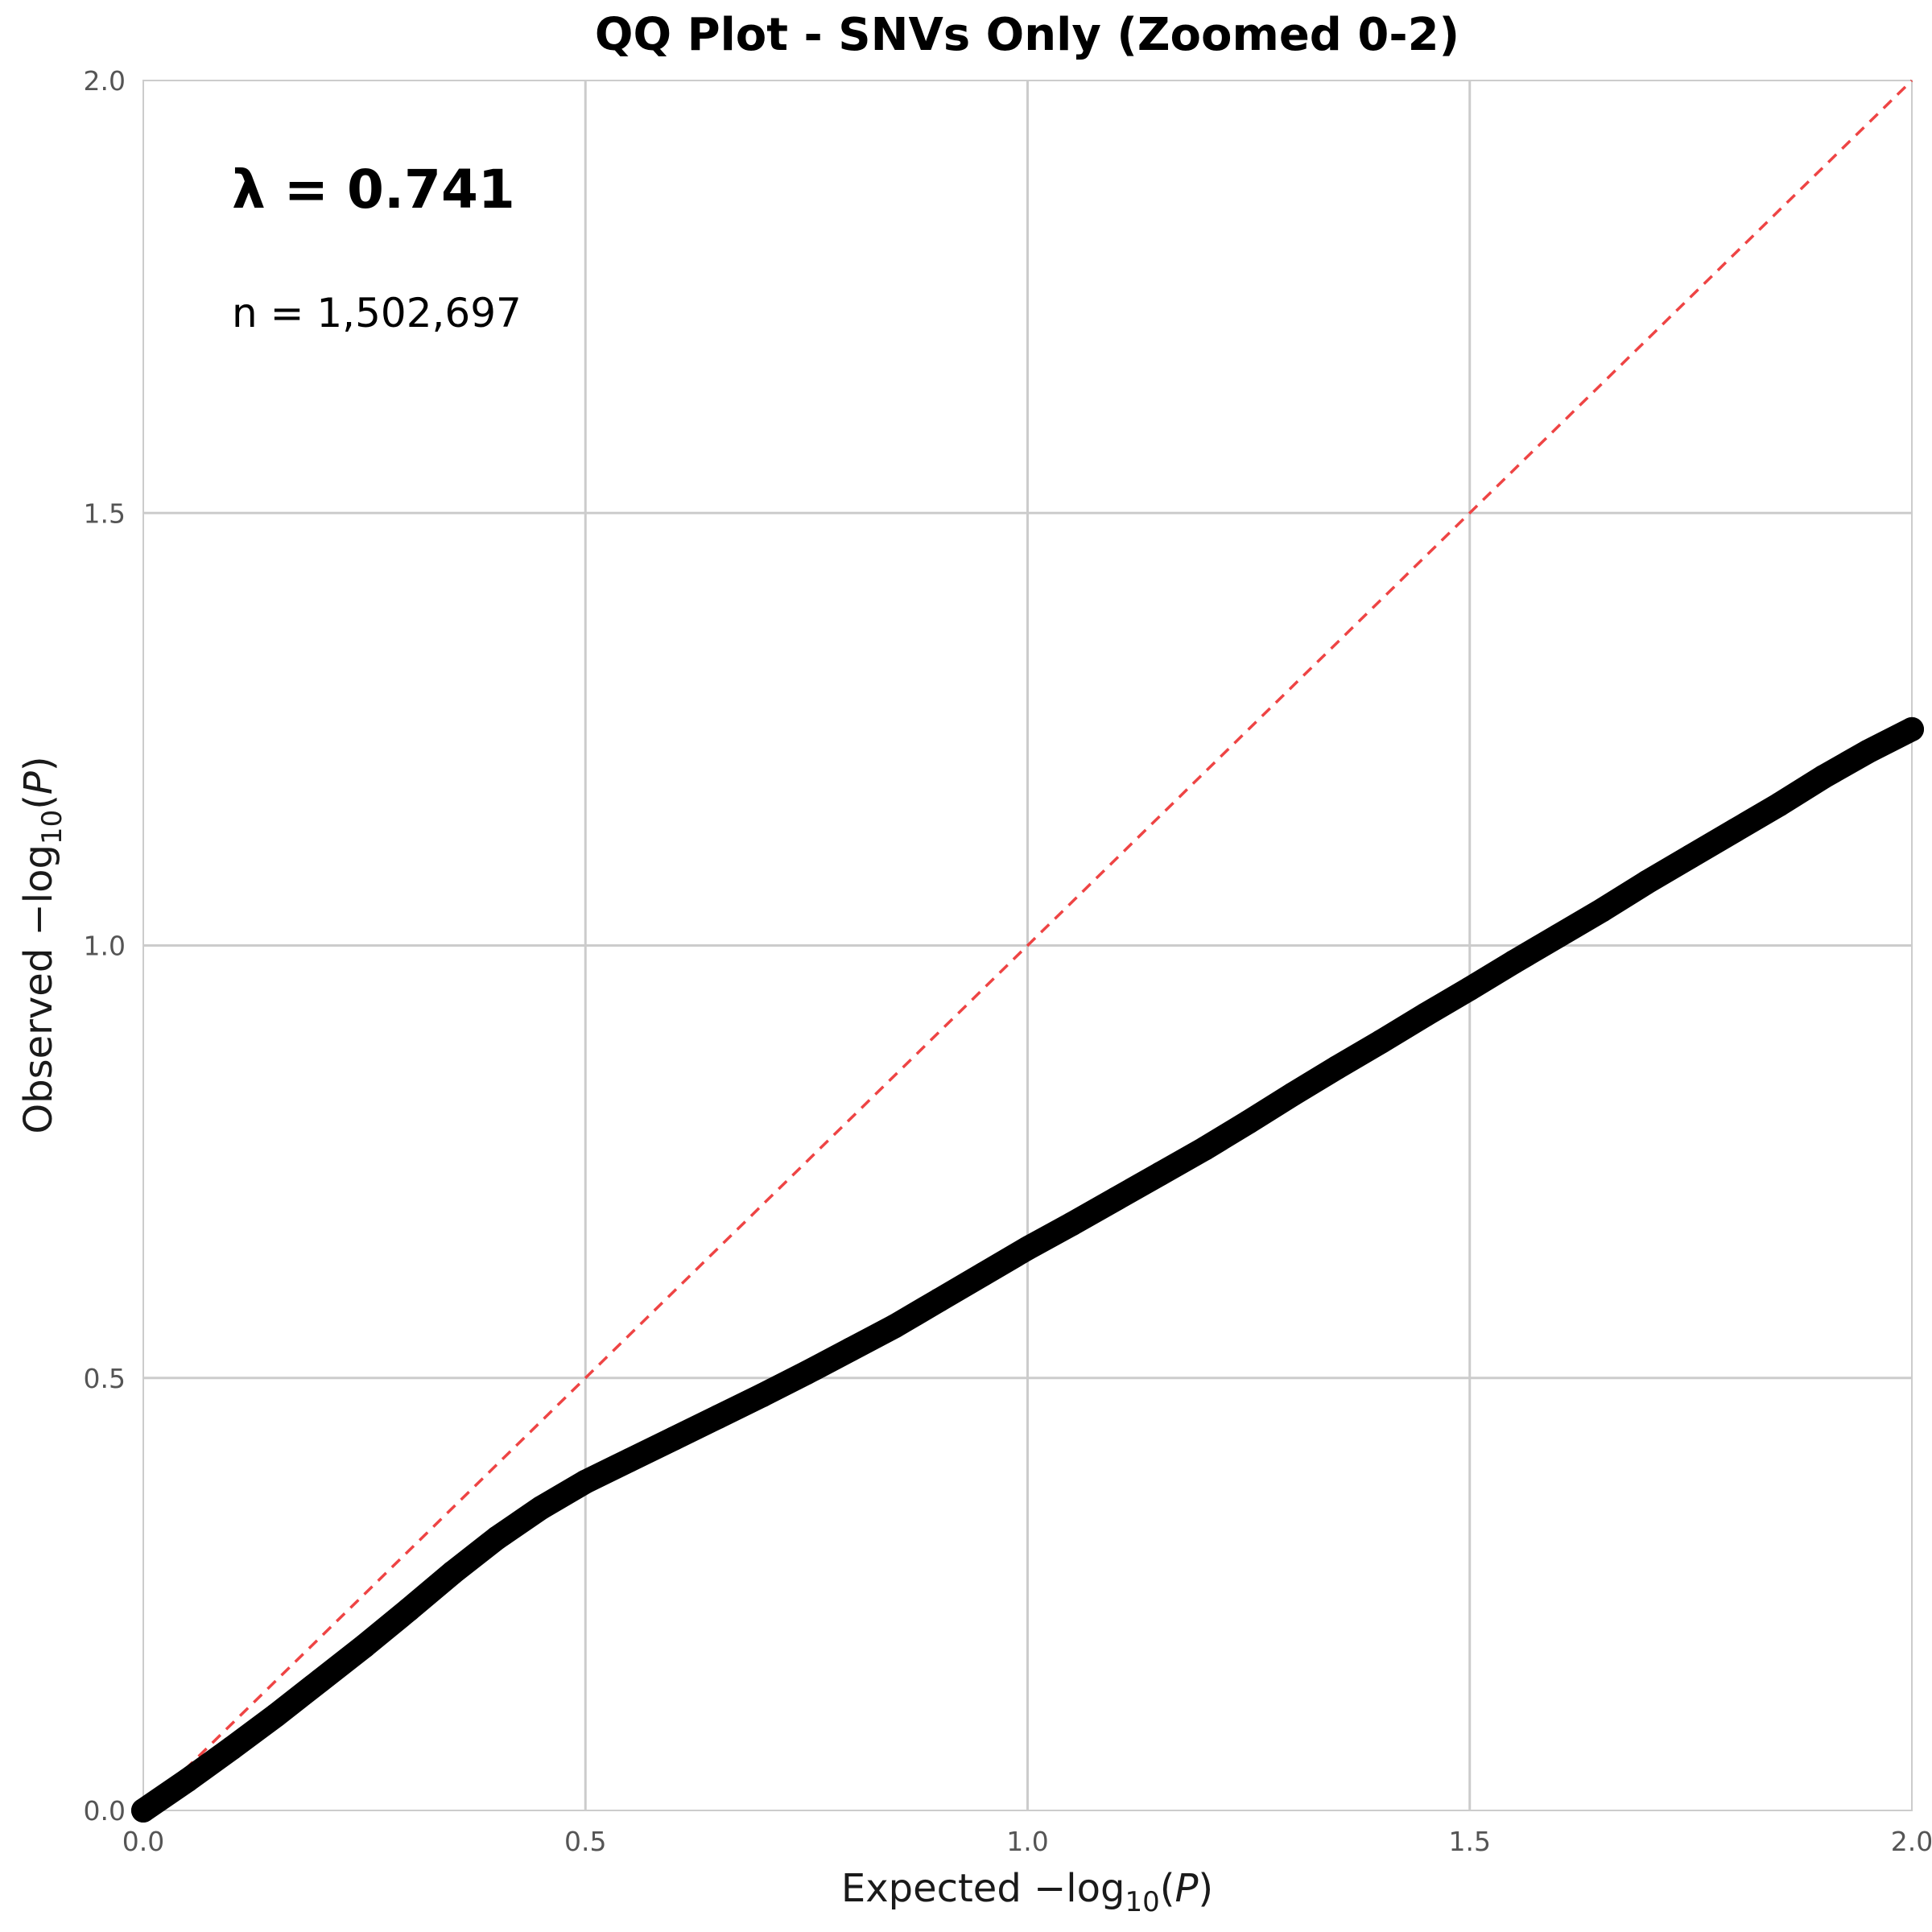  What do you see at coordinates (143, 1841) in the screenshot?
I see `x-tick-label: 0.0` at bounding box center [143, 1841].